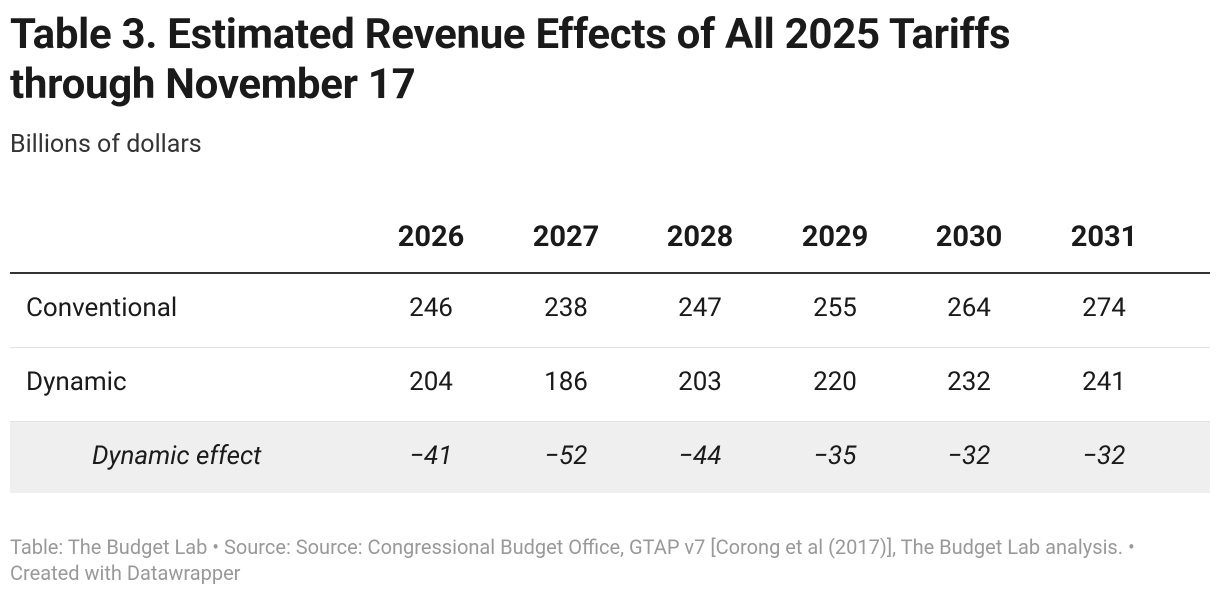  I want to click on cell: −41, so click(431, 456).